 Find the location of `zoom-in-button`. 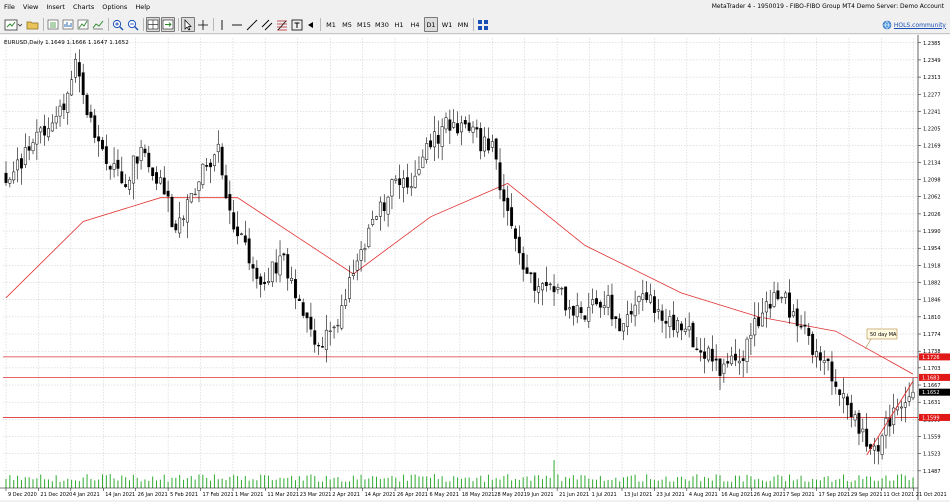

zoom-in-button is located at coordinates (118, 24).